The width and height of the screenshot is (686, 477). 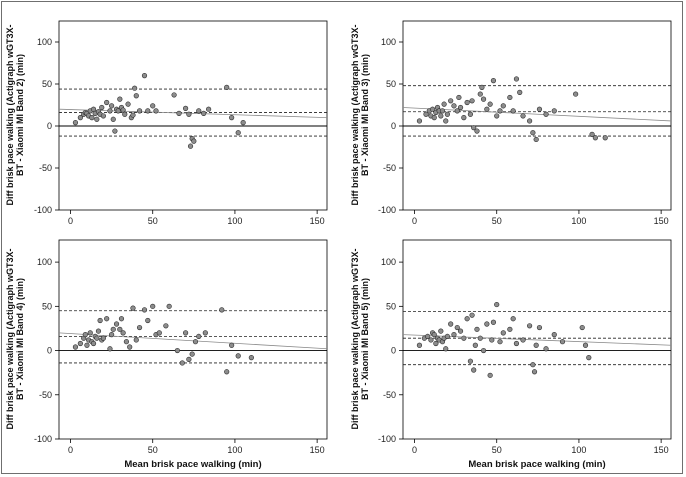 What do you see at coordinates (393, 351) in the screenshot?
I see `y-tick-label: 0` at bounding box center [393, 351].